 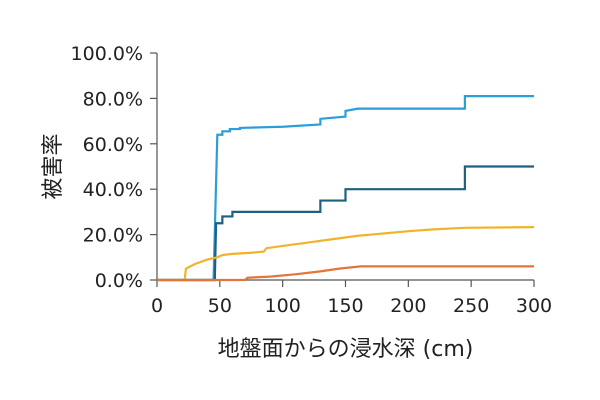 What do you see at coordinates (157, 306) in the screenshot?
I see `x-tick-label: 0` at bounding box center [157, 306].